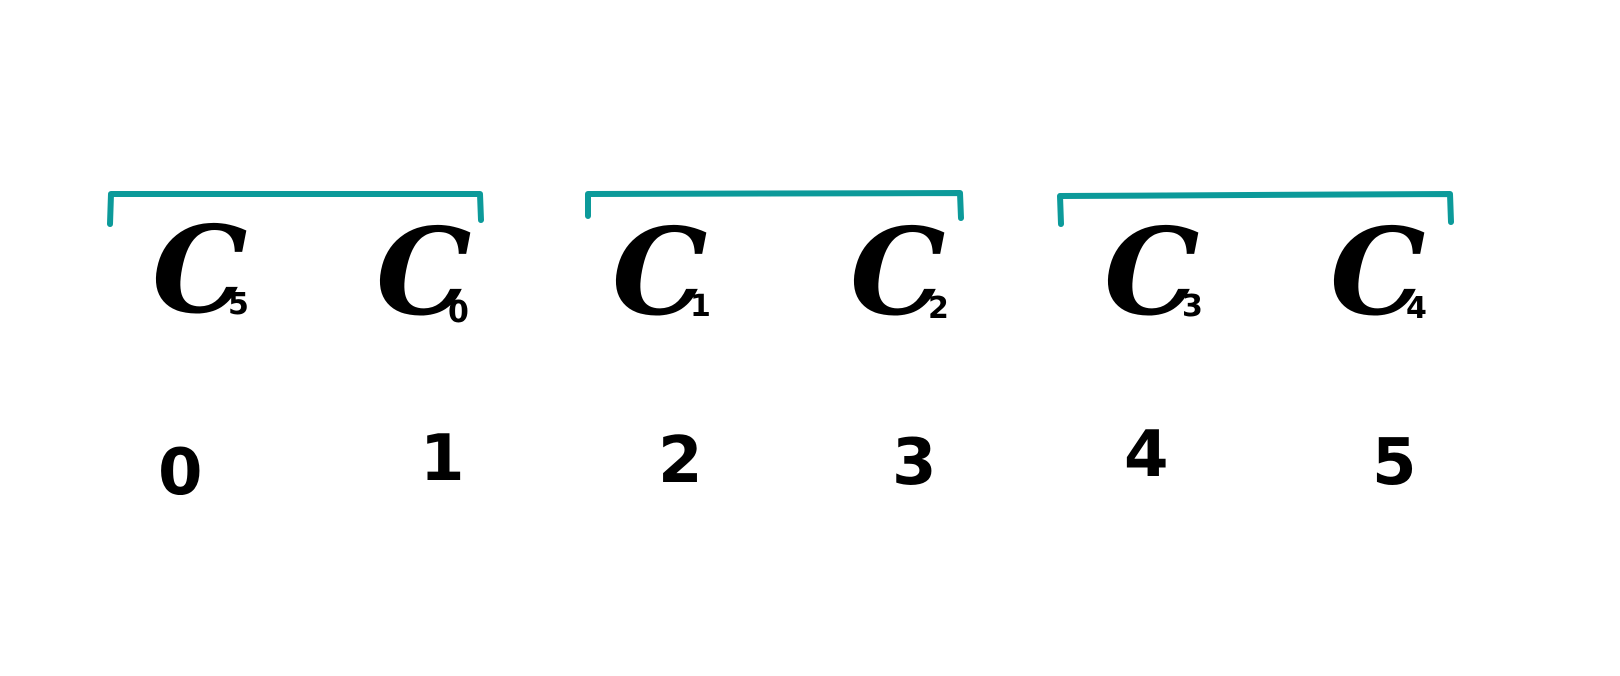  Describe the element at coordinates (914, 463) in the screenshot. I see `index-3: 3` at that location.